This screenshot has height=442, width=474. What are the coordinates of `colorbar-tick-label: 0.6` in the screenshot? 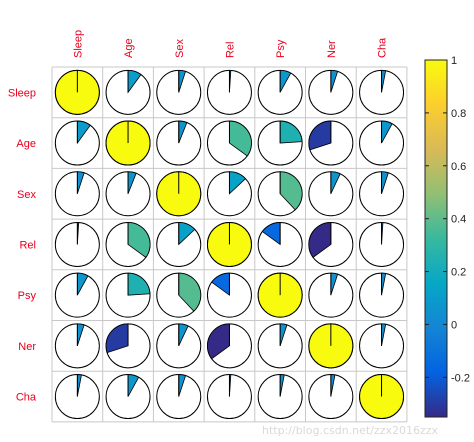 It's located at (458, 167).